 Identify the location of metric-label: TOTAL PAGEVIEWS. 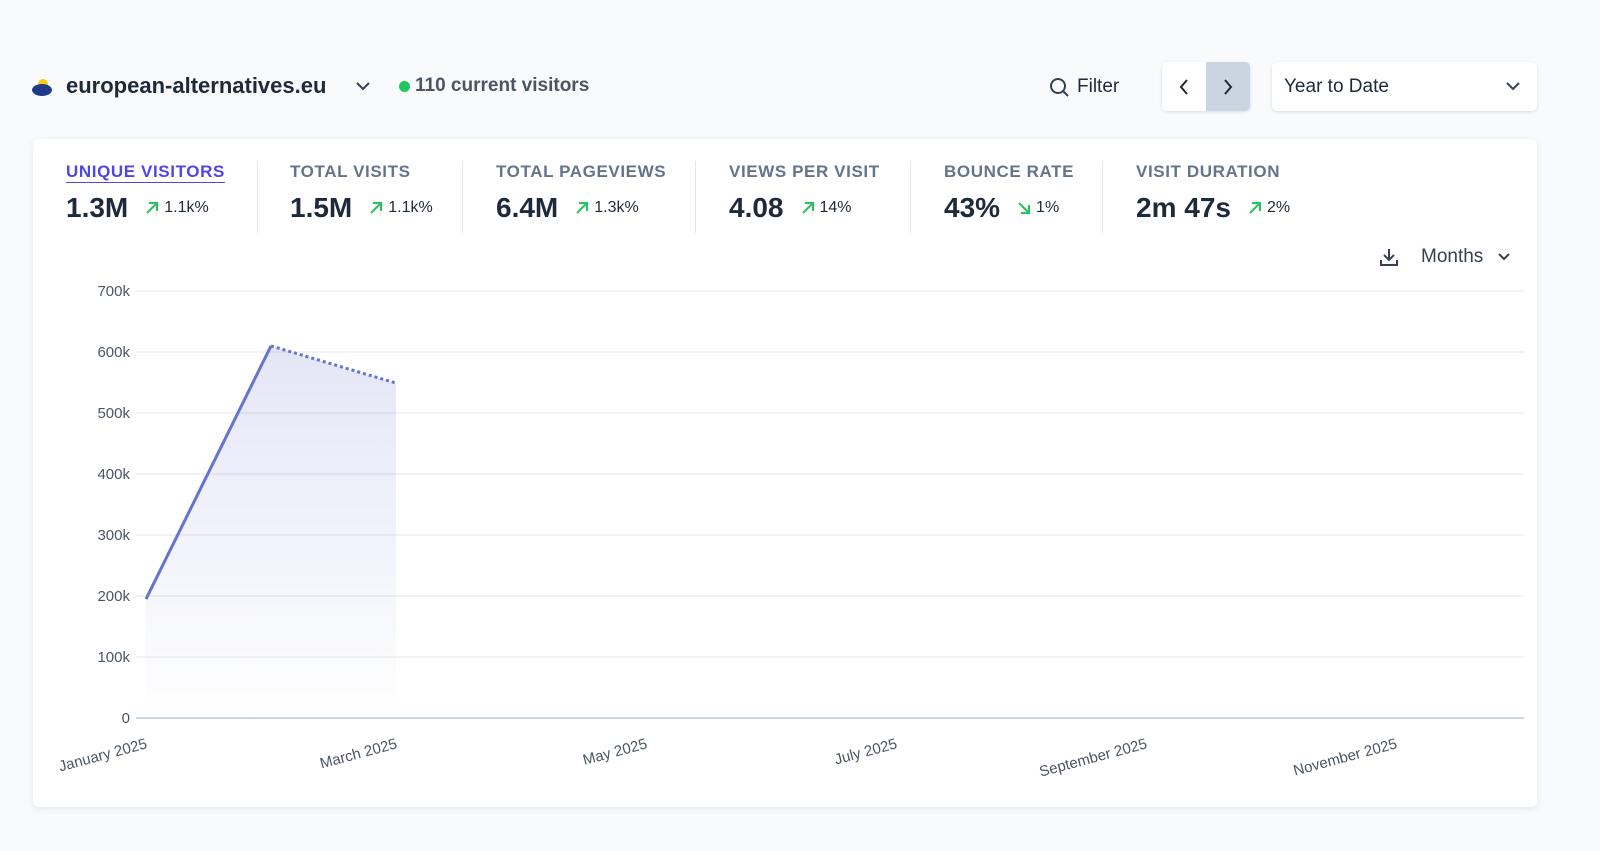
(581, 171).